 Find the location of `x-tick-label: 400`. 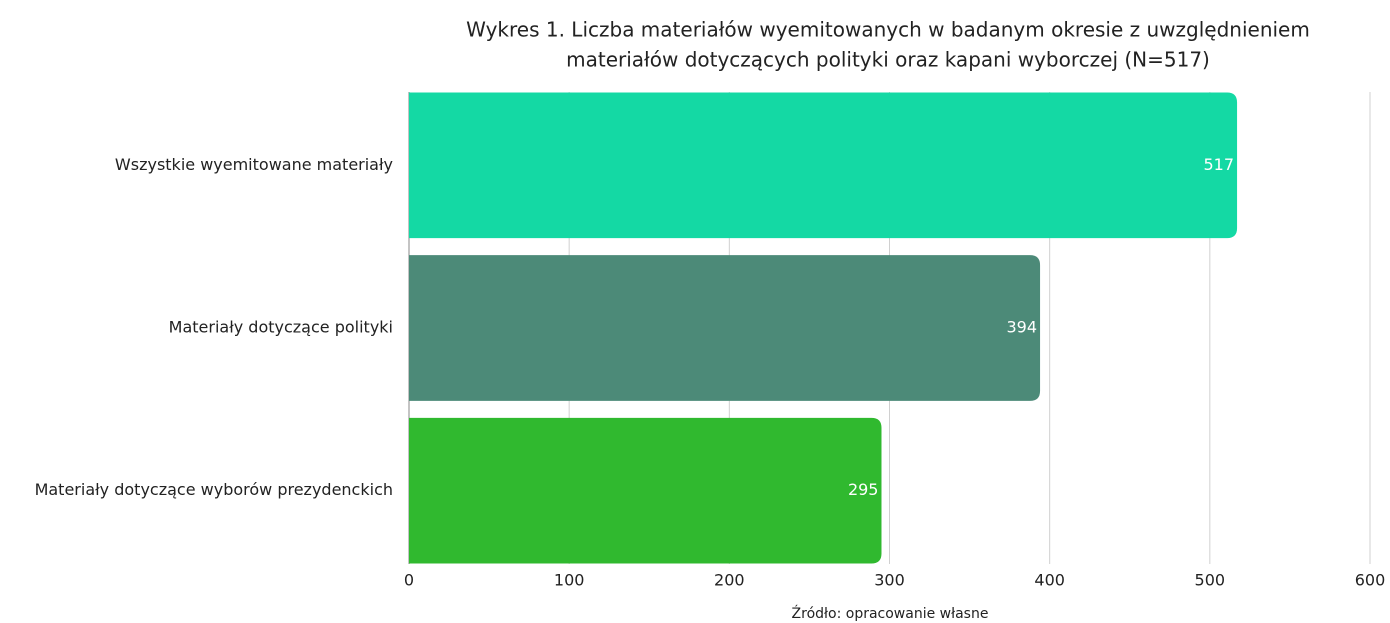

x-tick-label: 400 is located at coordinates (1049, 580).